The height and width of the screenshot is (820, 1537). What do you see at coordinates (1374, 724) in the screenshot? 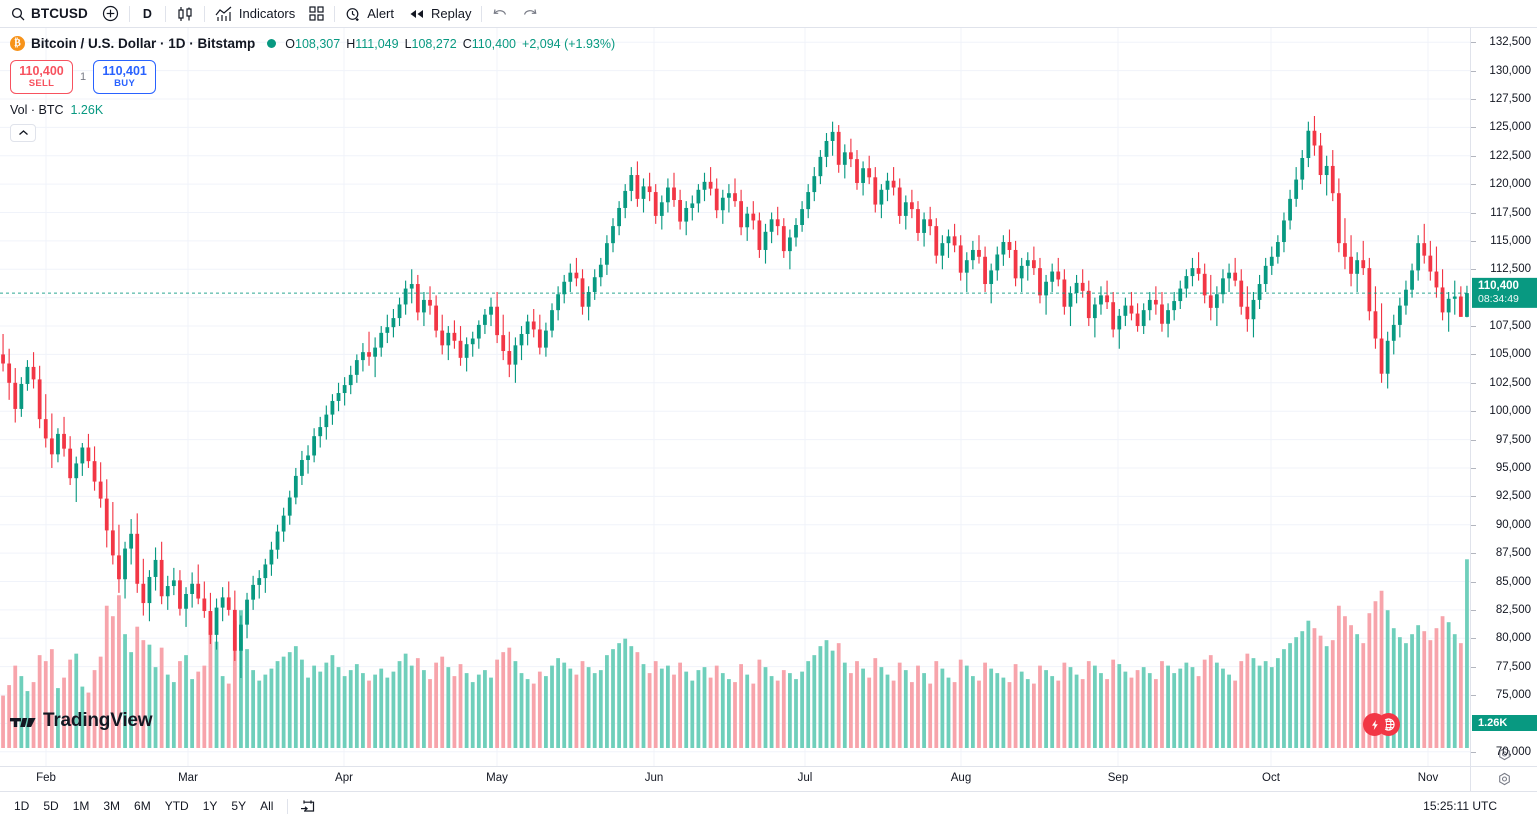
I see `lightning-bolt-icon` at bounding box center [1374, 724].